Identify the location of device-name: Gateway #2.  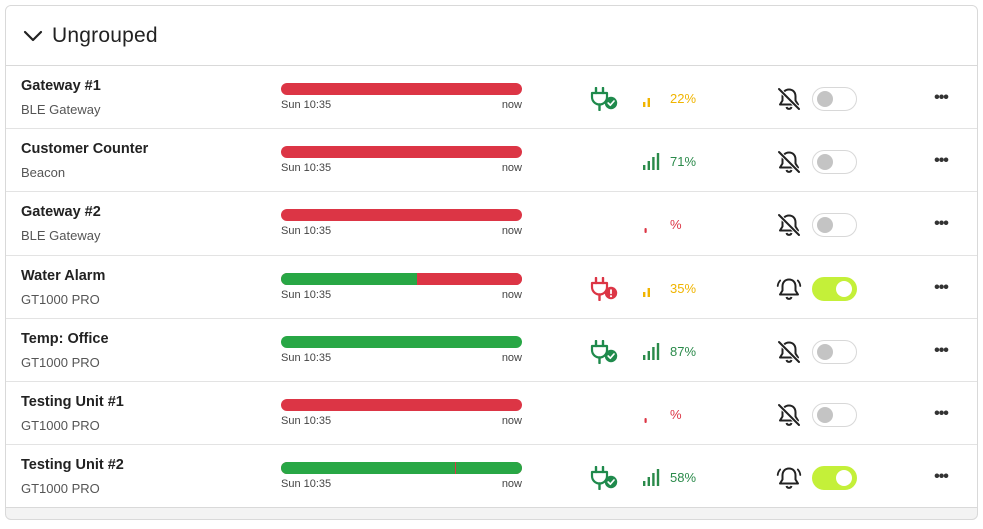
(61, 212).